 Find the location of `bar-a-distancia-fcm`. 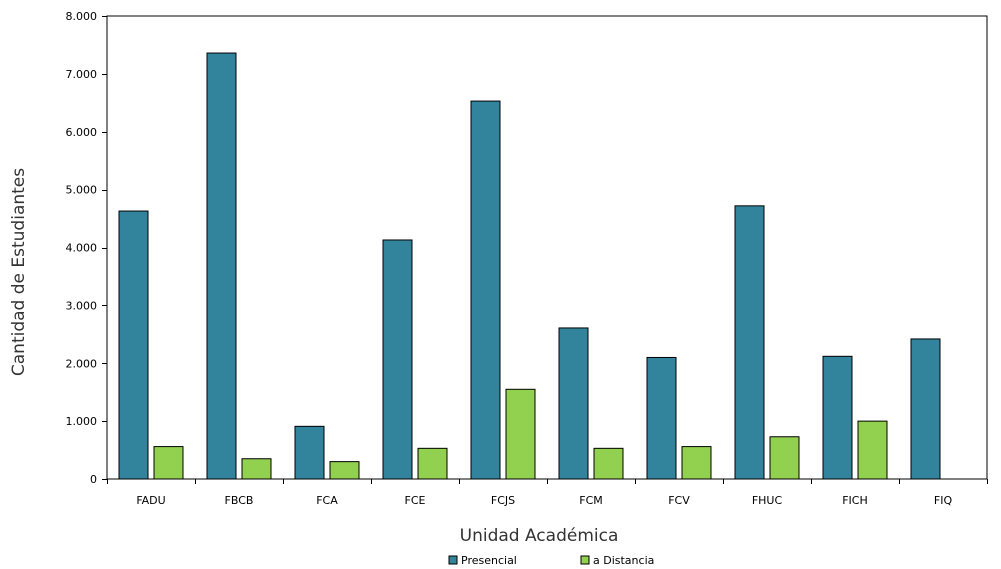

bar-a-distancia-fcm is located at coordinates (608, 463).